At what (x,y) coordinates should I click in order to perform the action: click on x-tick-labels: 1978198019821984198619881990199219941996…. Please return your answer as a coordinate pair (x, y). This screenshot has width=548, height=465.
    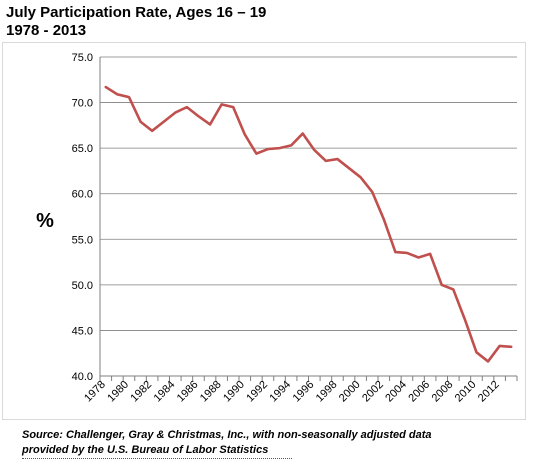
    Looking at the image, I should click on (292, 392).